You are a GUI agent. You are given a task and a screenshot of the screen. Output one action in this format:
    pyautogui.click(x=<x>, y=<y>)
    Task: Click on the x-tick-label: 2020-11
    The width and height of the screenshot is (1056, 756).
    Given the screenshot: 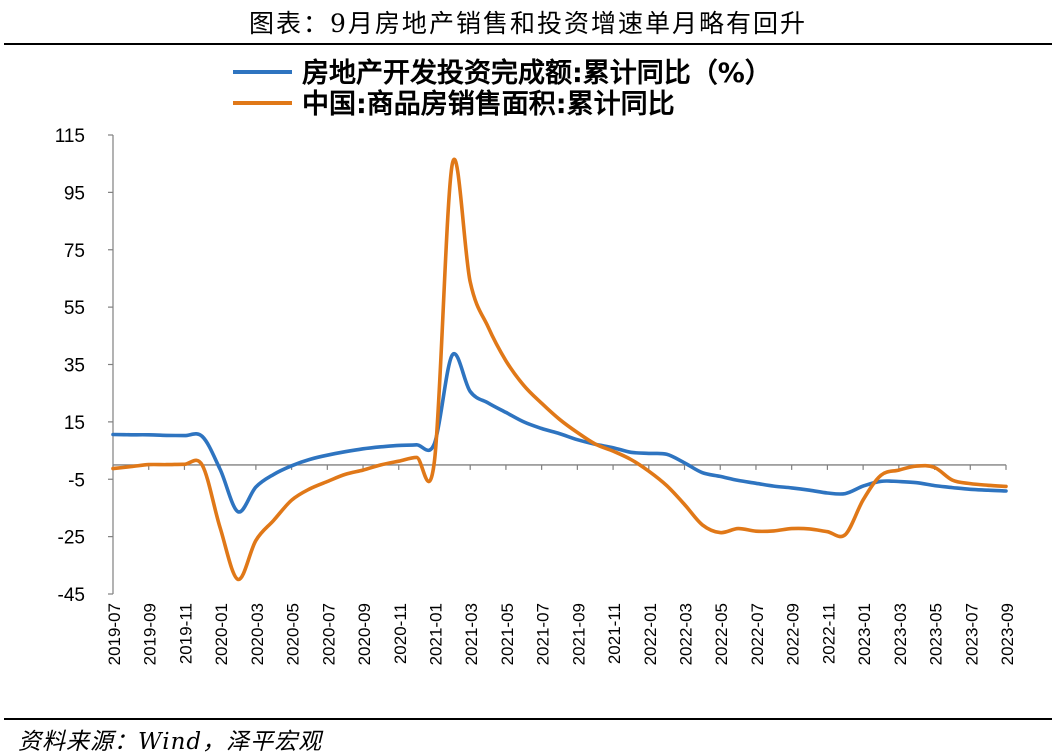 What is the action you would take?
    pyautogui.click(x=400, y=633)
    